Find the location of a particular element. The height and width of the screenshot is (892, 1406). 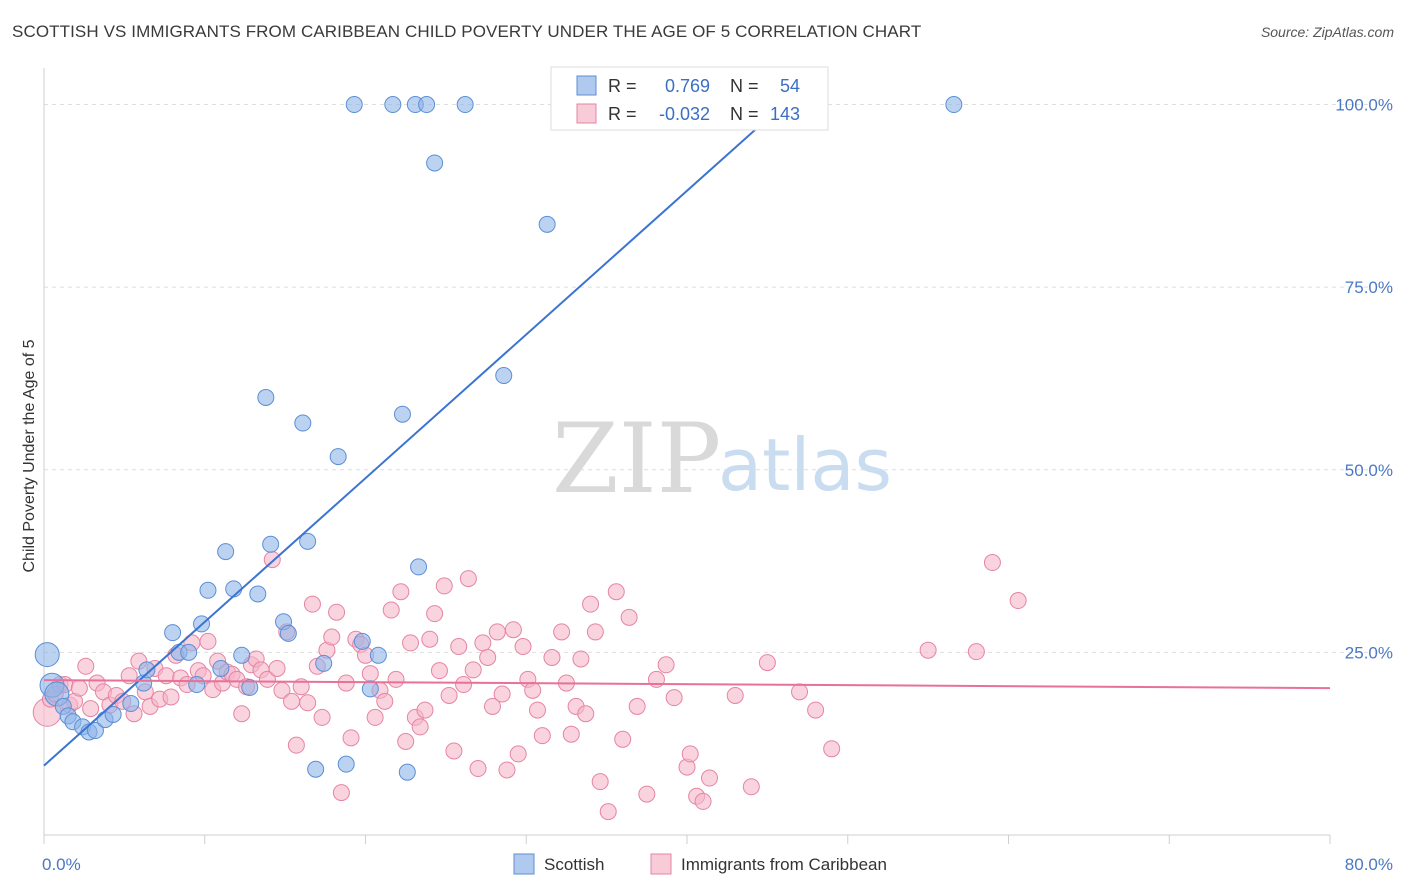

legend-swatch-caribbean is located at coordinates (661, 864).